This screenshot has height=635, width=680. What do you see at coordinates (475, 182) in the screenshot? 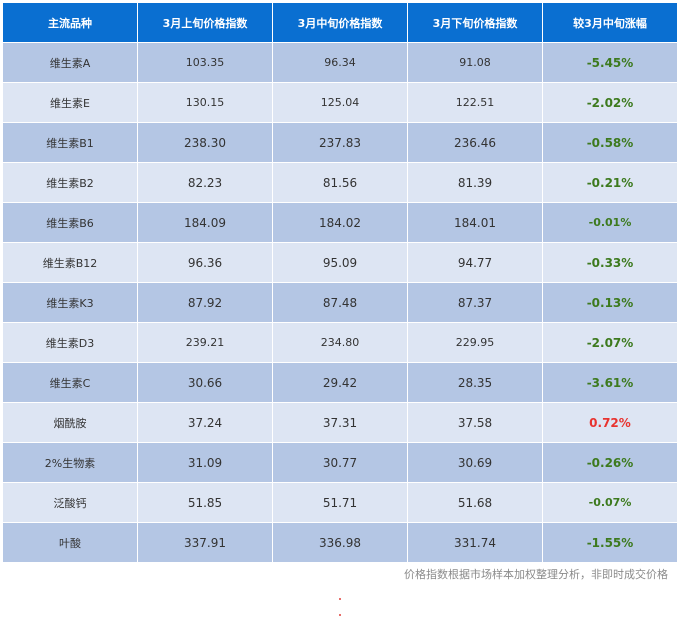
I see `cell-late-march: 81.39` at bounding box center [475, 182].